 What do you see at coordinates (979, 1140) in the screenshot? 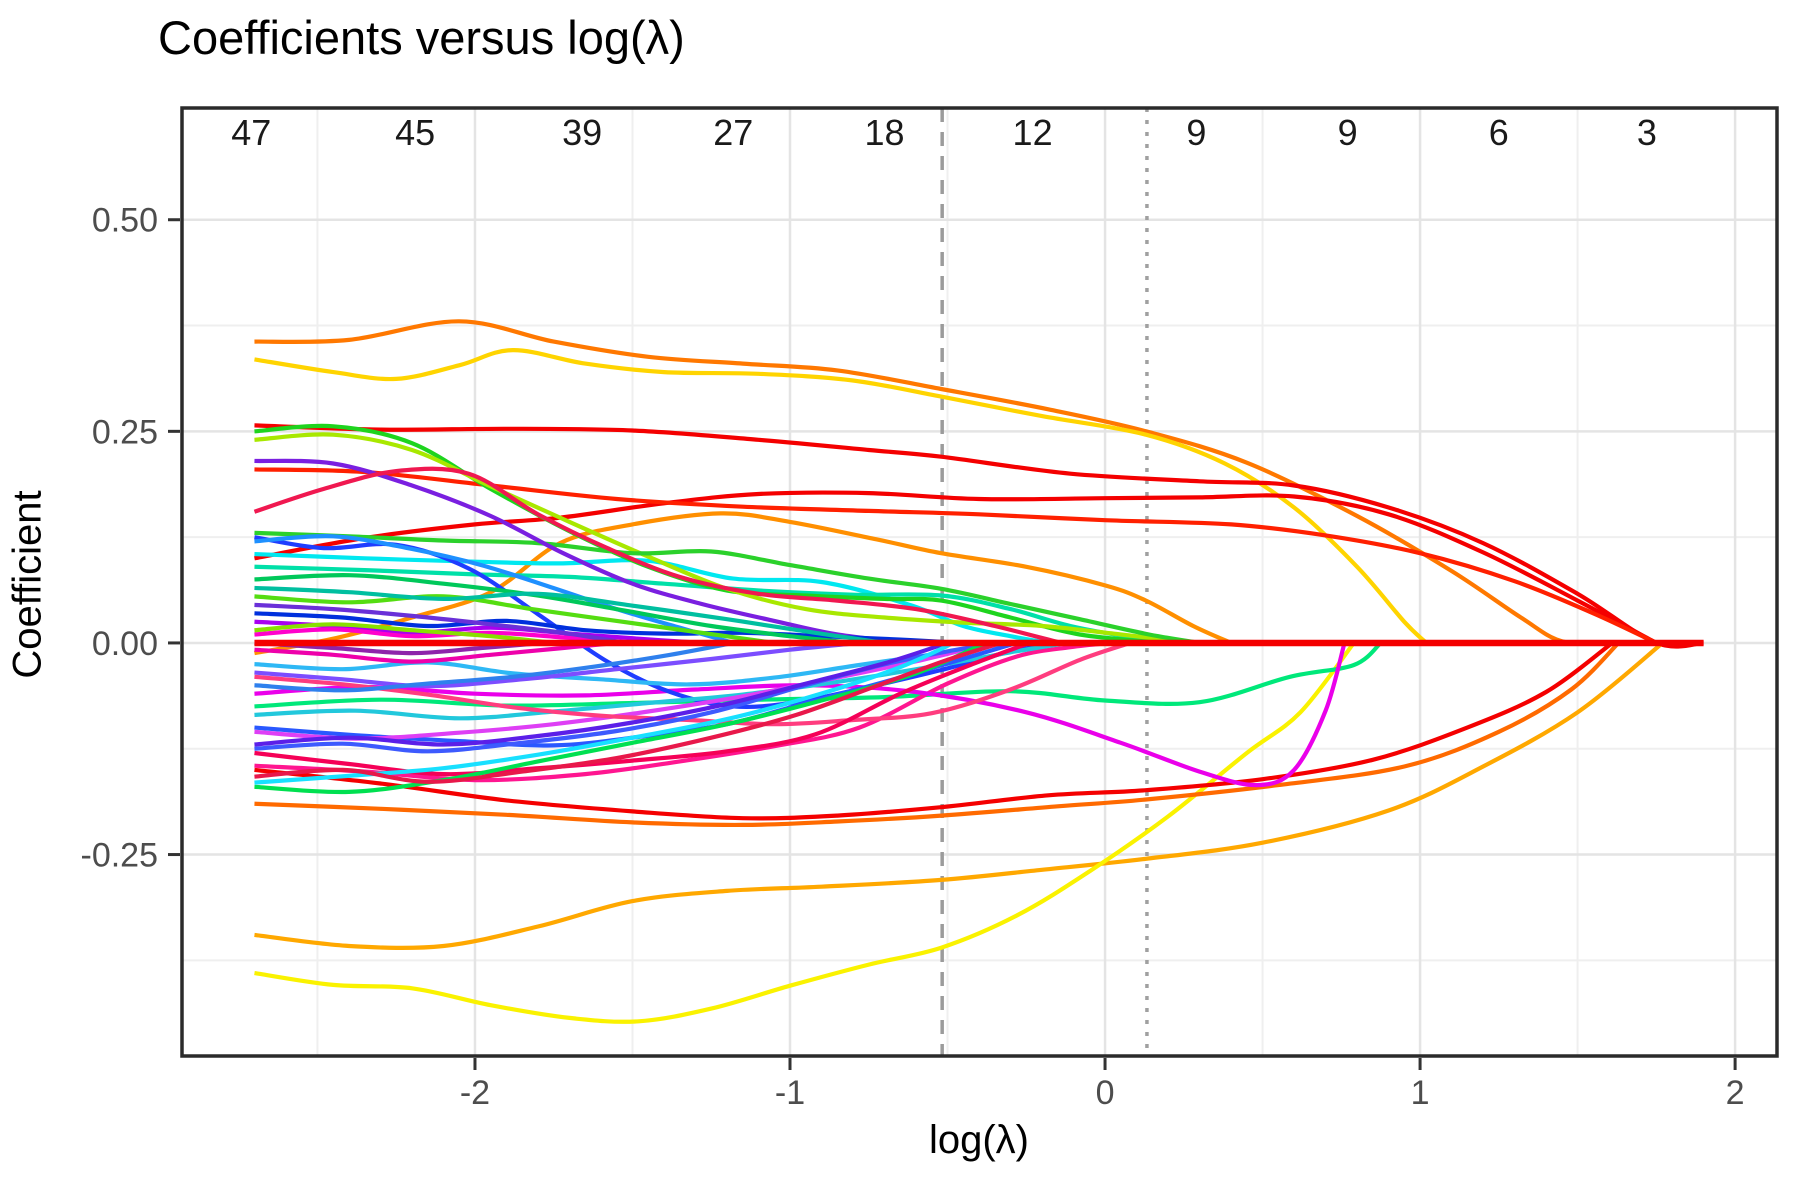
I see `x-axis-title: log(λ)` at bounding box center [979, 1140].